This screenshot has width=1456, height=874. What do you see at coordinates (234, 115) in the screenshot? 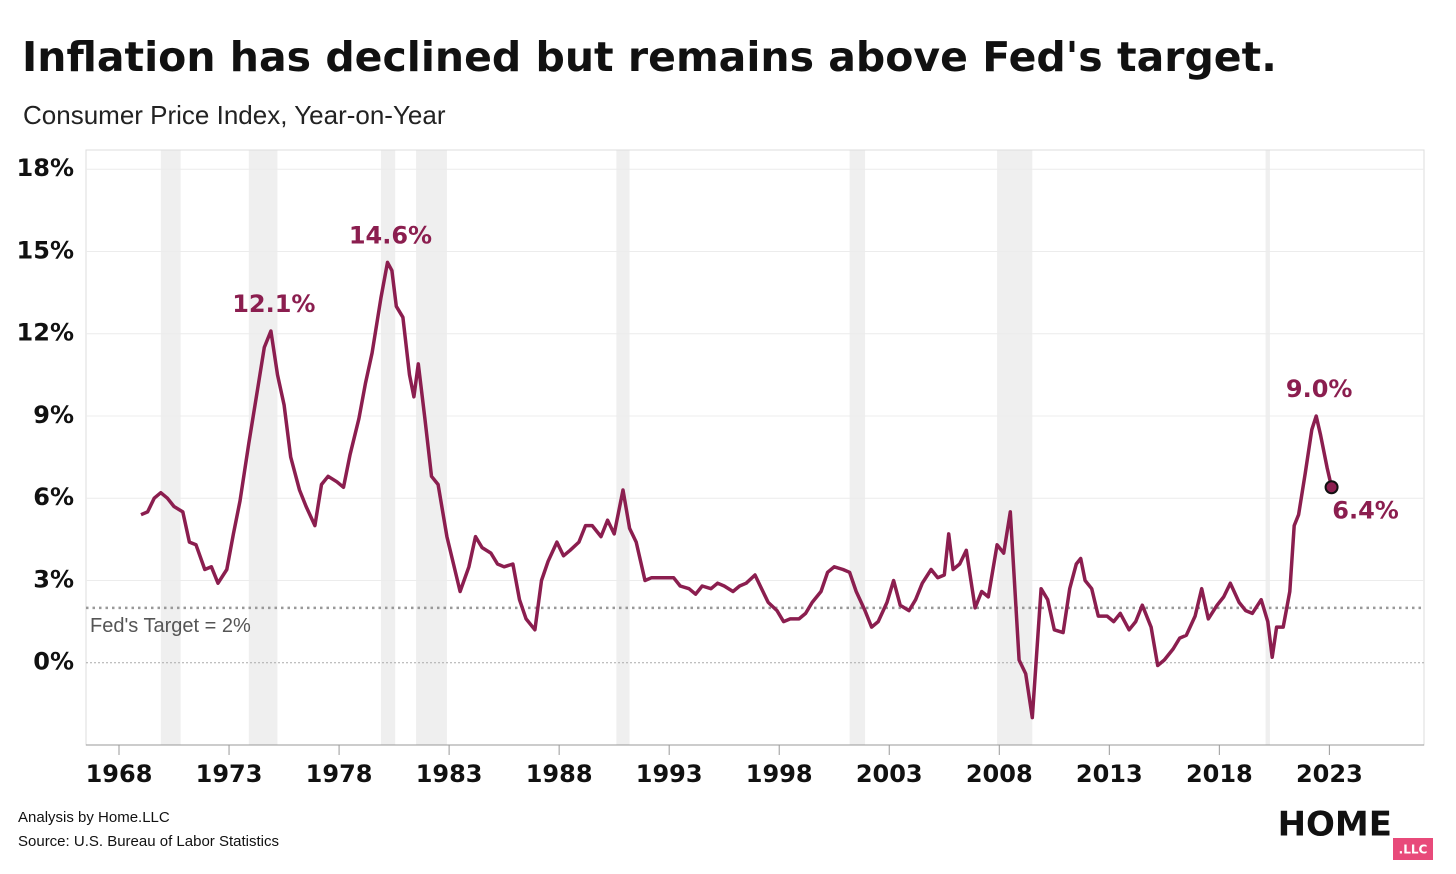
I see `chart-subtitle: Consumer Price Index, Year-on-Year` at bounding box center [234, 115].